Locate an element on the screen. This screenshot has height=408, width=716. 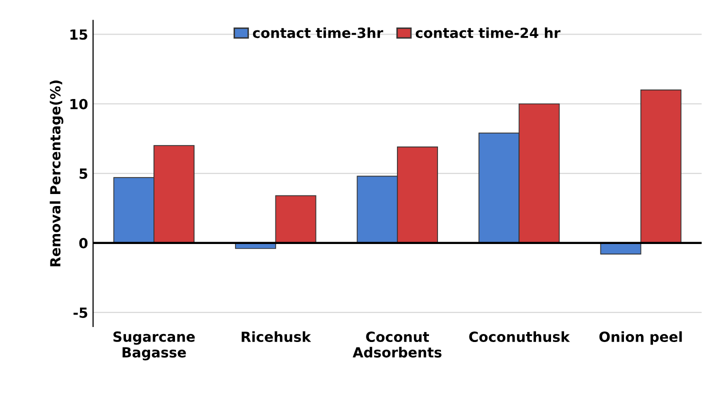
y-tick-label: -5 is located at coordinates (81, 313).